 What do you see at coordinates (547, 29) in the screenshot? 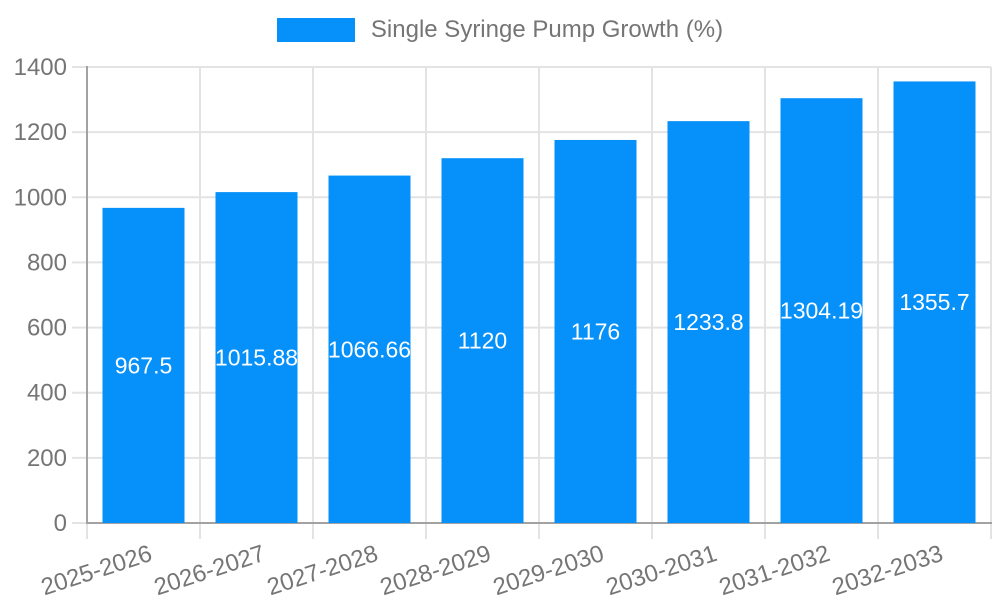
I see `legend-label: Single Syringe Pump Growth (%)` at bounding box center [547, 29].